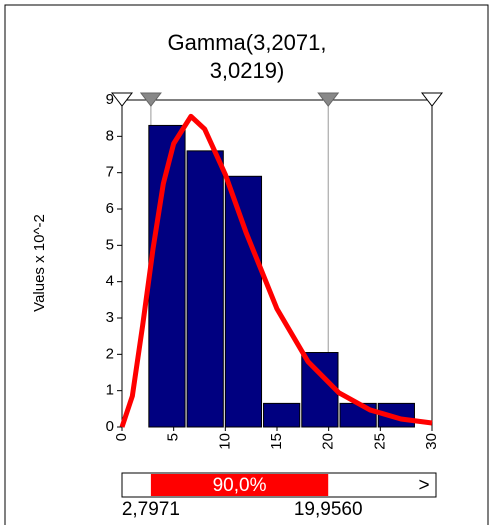 This screenshot has width=494, height=525. I want to click on x-tick-label: 15, so click(276, 441).